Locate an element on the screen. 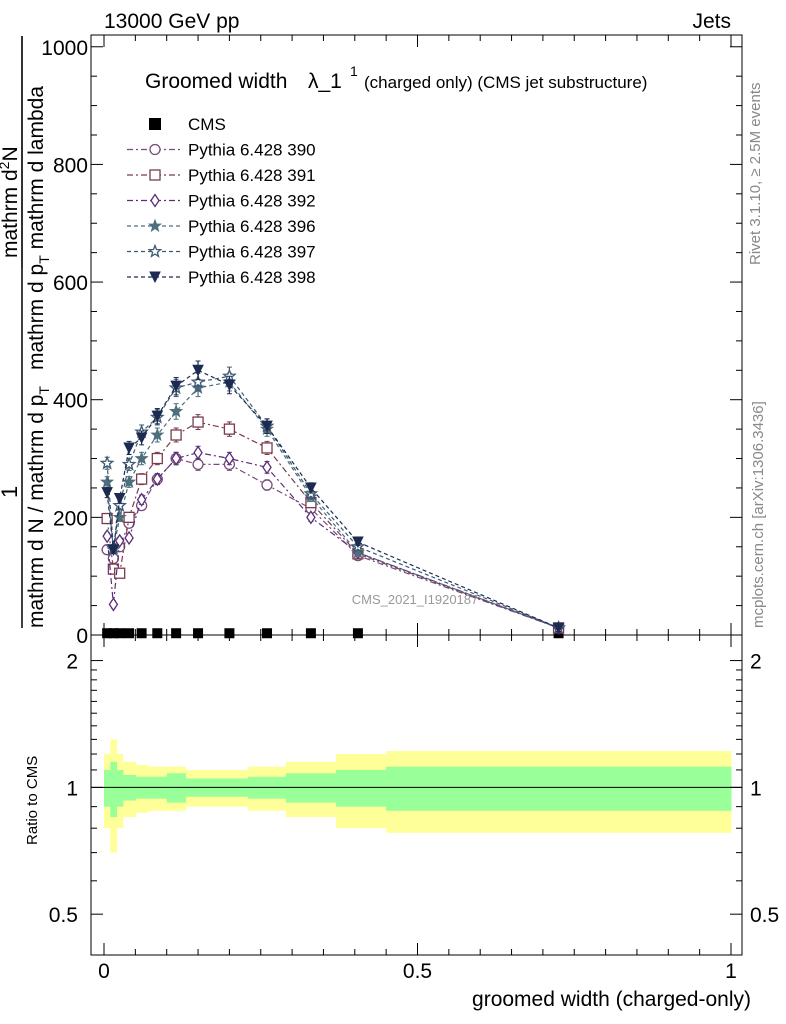 This screenshot has width=786, height=1024. x-tick-label: 1 is located at coordinates (731, 971).